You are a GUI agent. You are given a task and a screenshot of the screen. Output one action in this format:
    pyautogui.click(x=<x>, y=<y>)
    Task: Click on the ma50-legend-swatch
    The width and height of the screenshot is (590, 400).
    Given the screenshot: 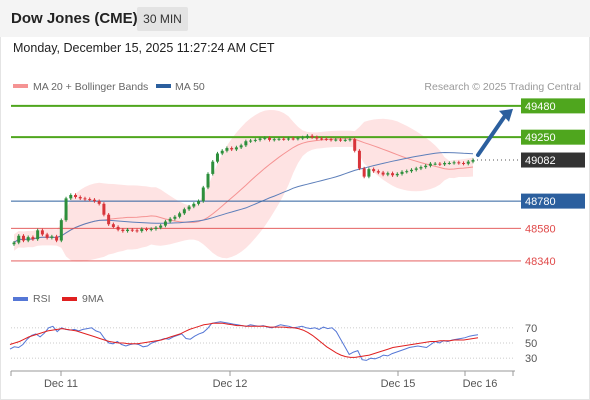 What is the action you would take?
    pyautogui.click(x=163, y=86)
    